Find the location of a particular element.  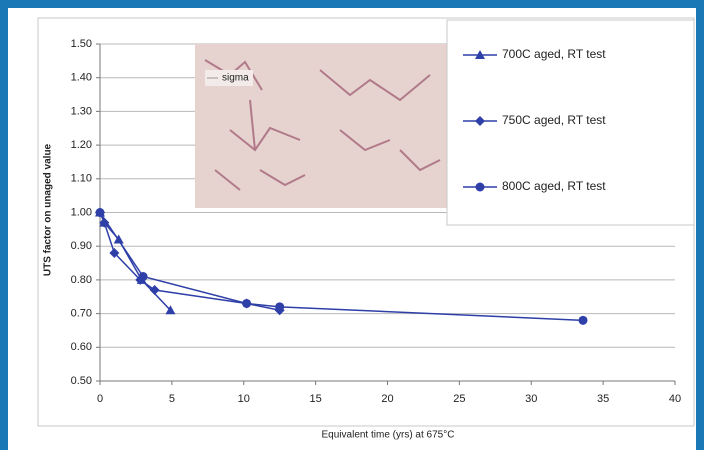

y-tick-label: 1.00 is located at coordinates (81, 212).